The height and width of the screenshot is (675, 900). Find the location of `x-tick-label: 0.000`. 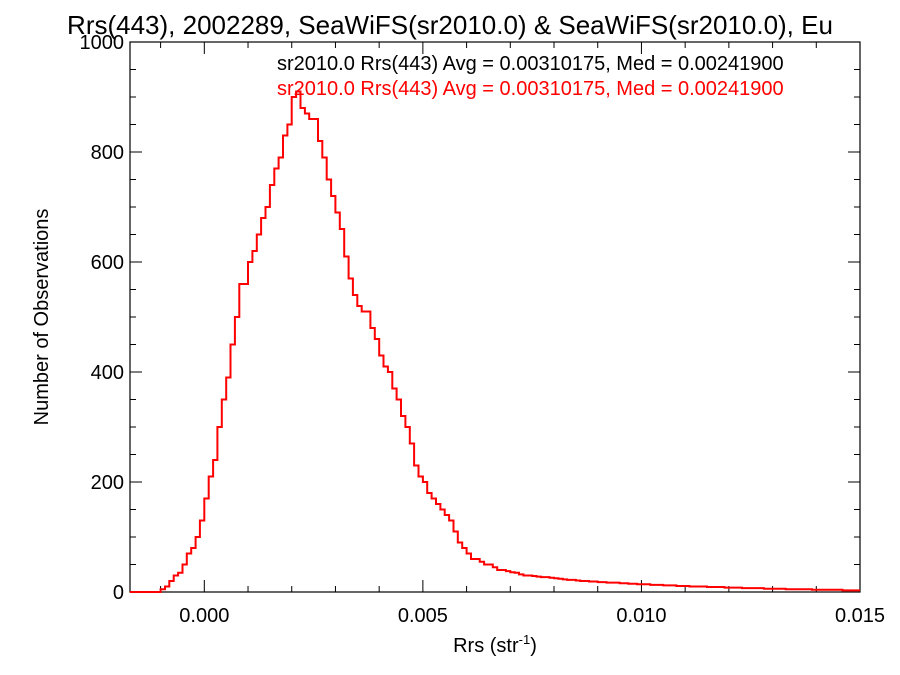

x-tick-label: 0.000 is located at coordinates (204, 616).